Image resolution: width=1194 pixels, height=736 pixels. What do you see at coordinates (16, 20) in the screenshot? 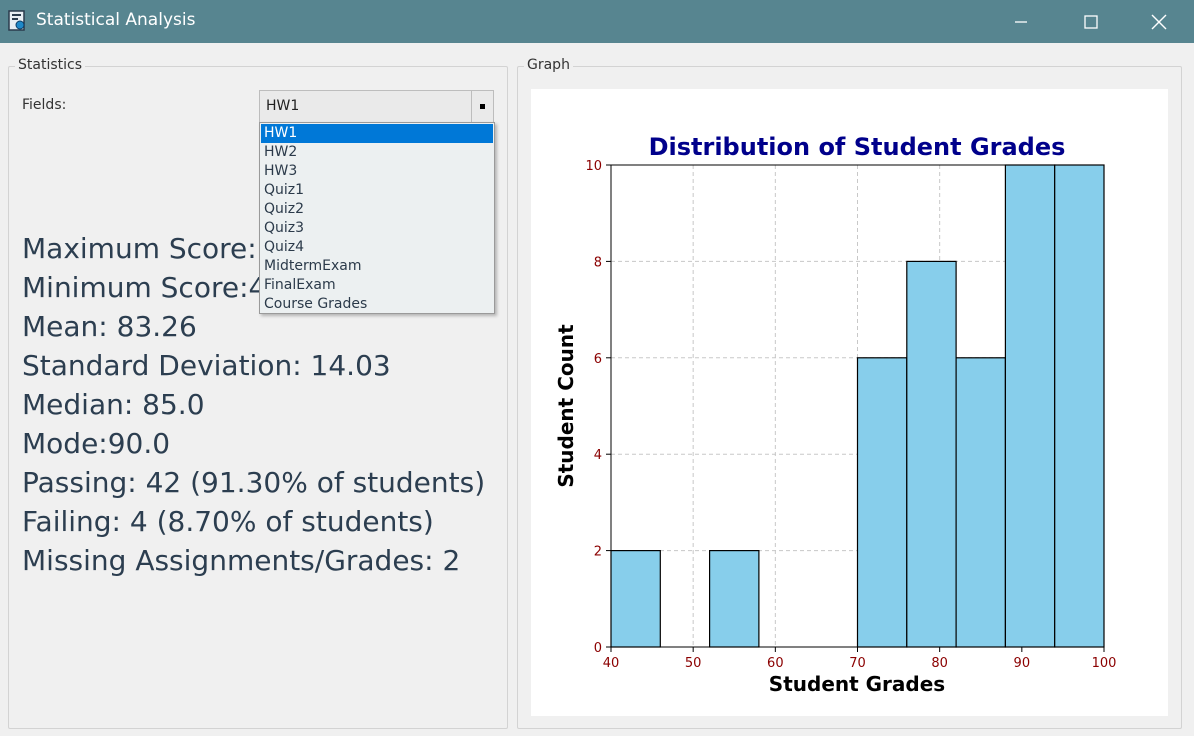
I see `app-icon` at bounding box center [16, 20].